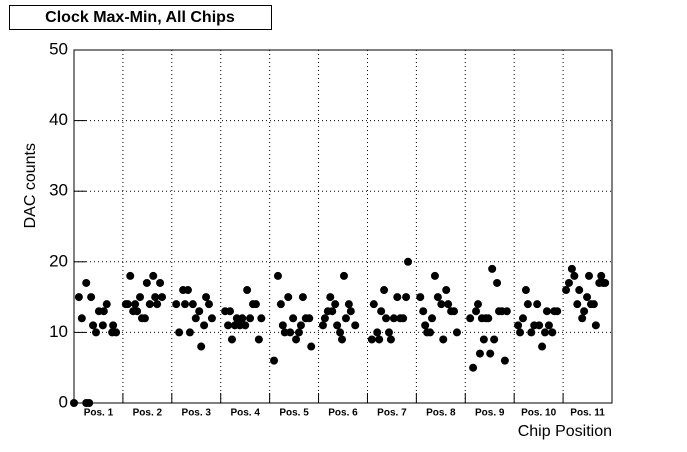  I want to click on x-tick-label: Pos. 4, so click(245, 413).